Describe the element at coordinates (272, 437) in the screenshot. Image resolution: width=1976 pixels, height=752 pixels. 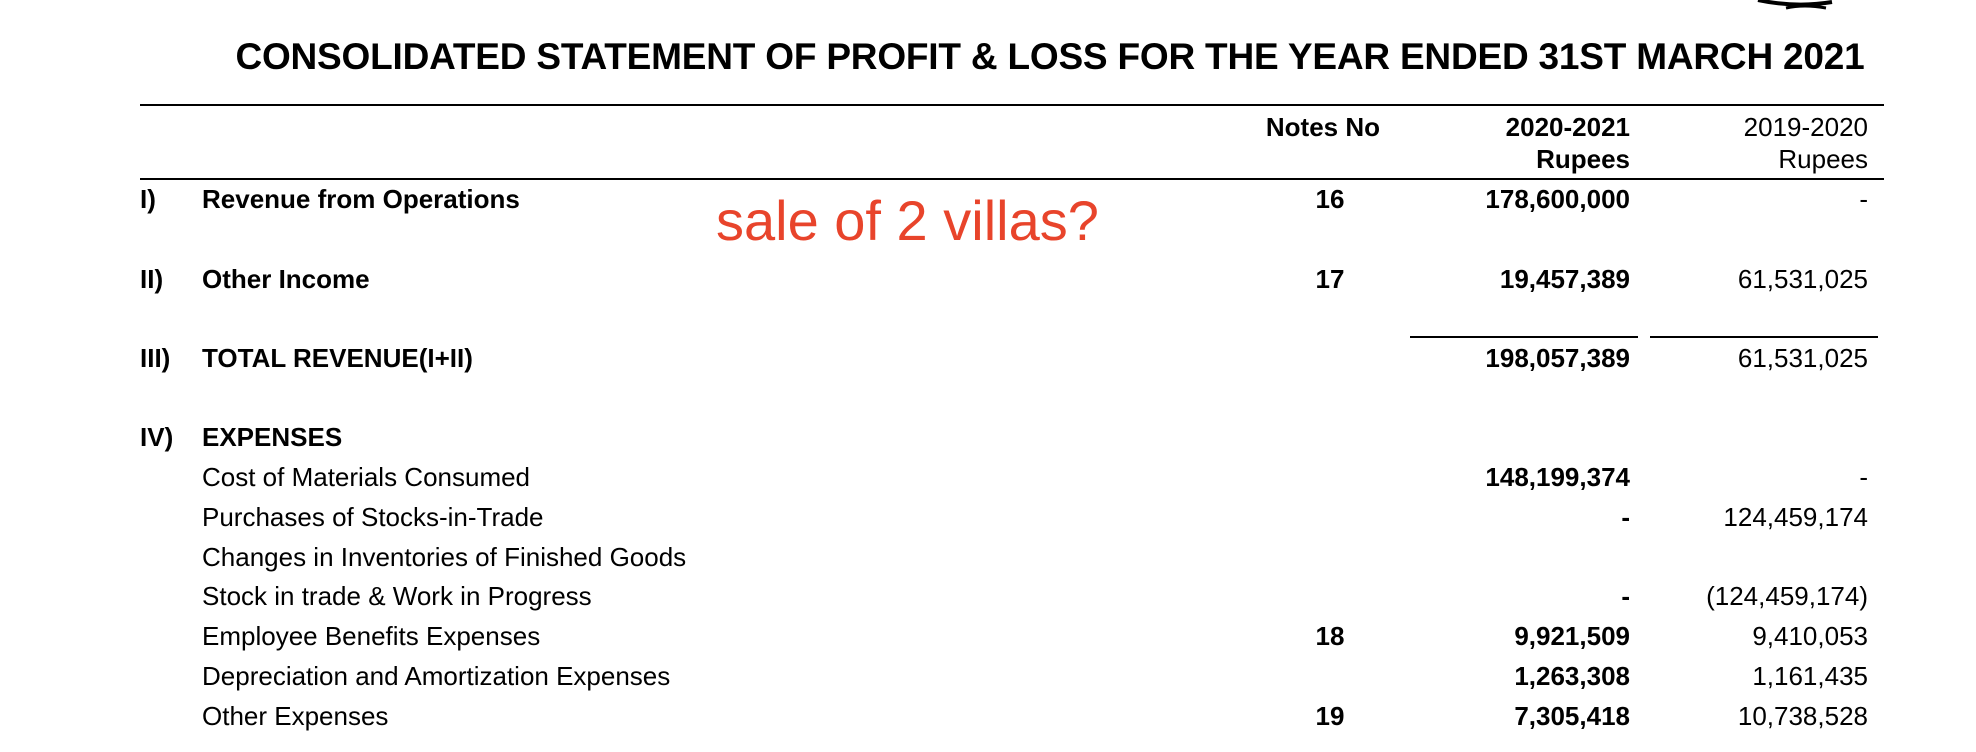
I see `row-label: EXPENSES` at that location.